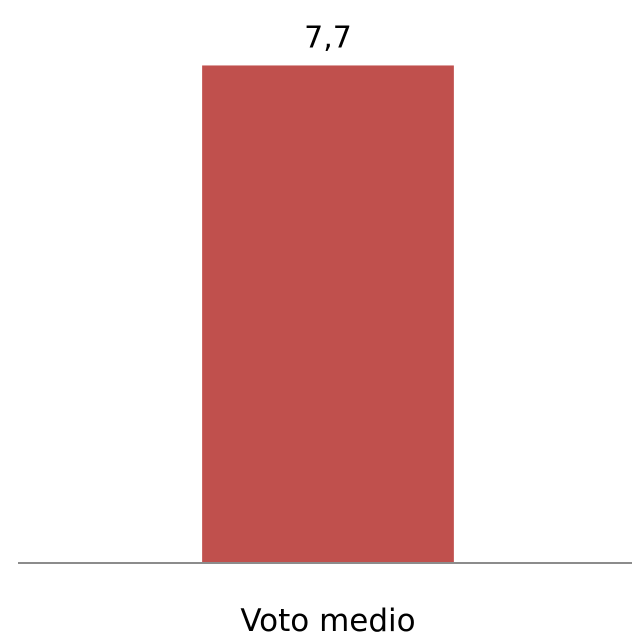 This screenshot has width=632, height=636. I want to click on data-labels-group: 7,7, so click(328, 37).